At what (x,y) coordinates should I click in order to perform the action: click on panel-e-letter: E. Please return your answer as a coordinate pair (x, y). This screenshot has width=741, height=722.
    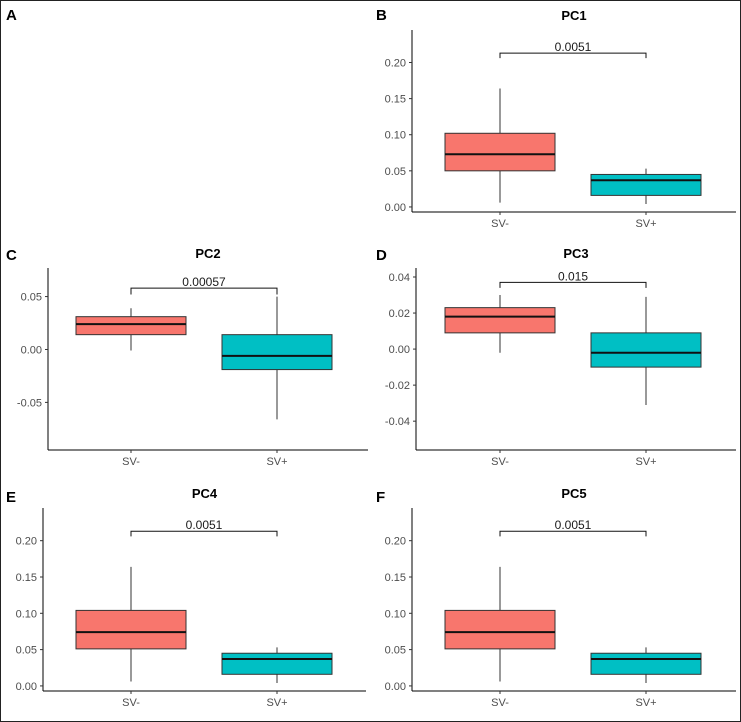
    Looking at the image, I should click on (11, 497).